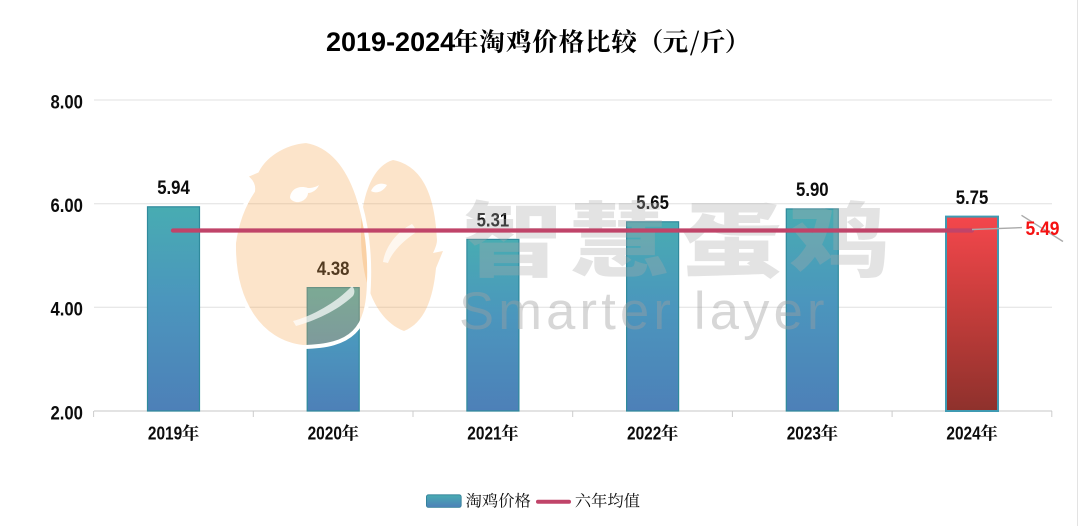 This screenshot has width=1080, height=526. Describe the element at coordinates (972, 198) in the screenshot. I see `svg-text: 5.75` at that location.